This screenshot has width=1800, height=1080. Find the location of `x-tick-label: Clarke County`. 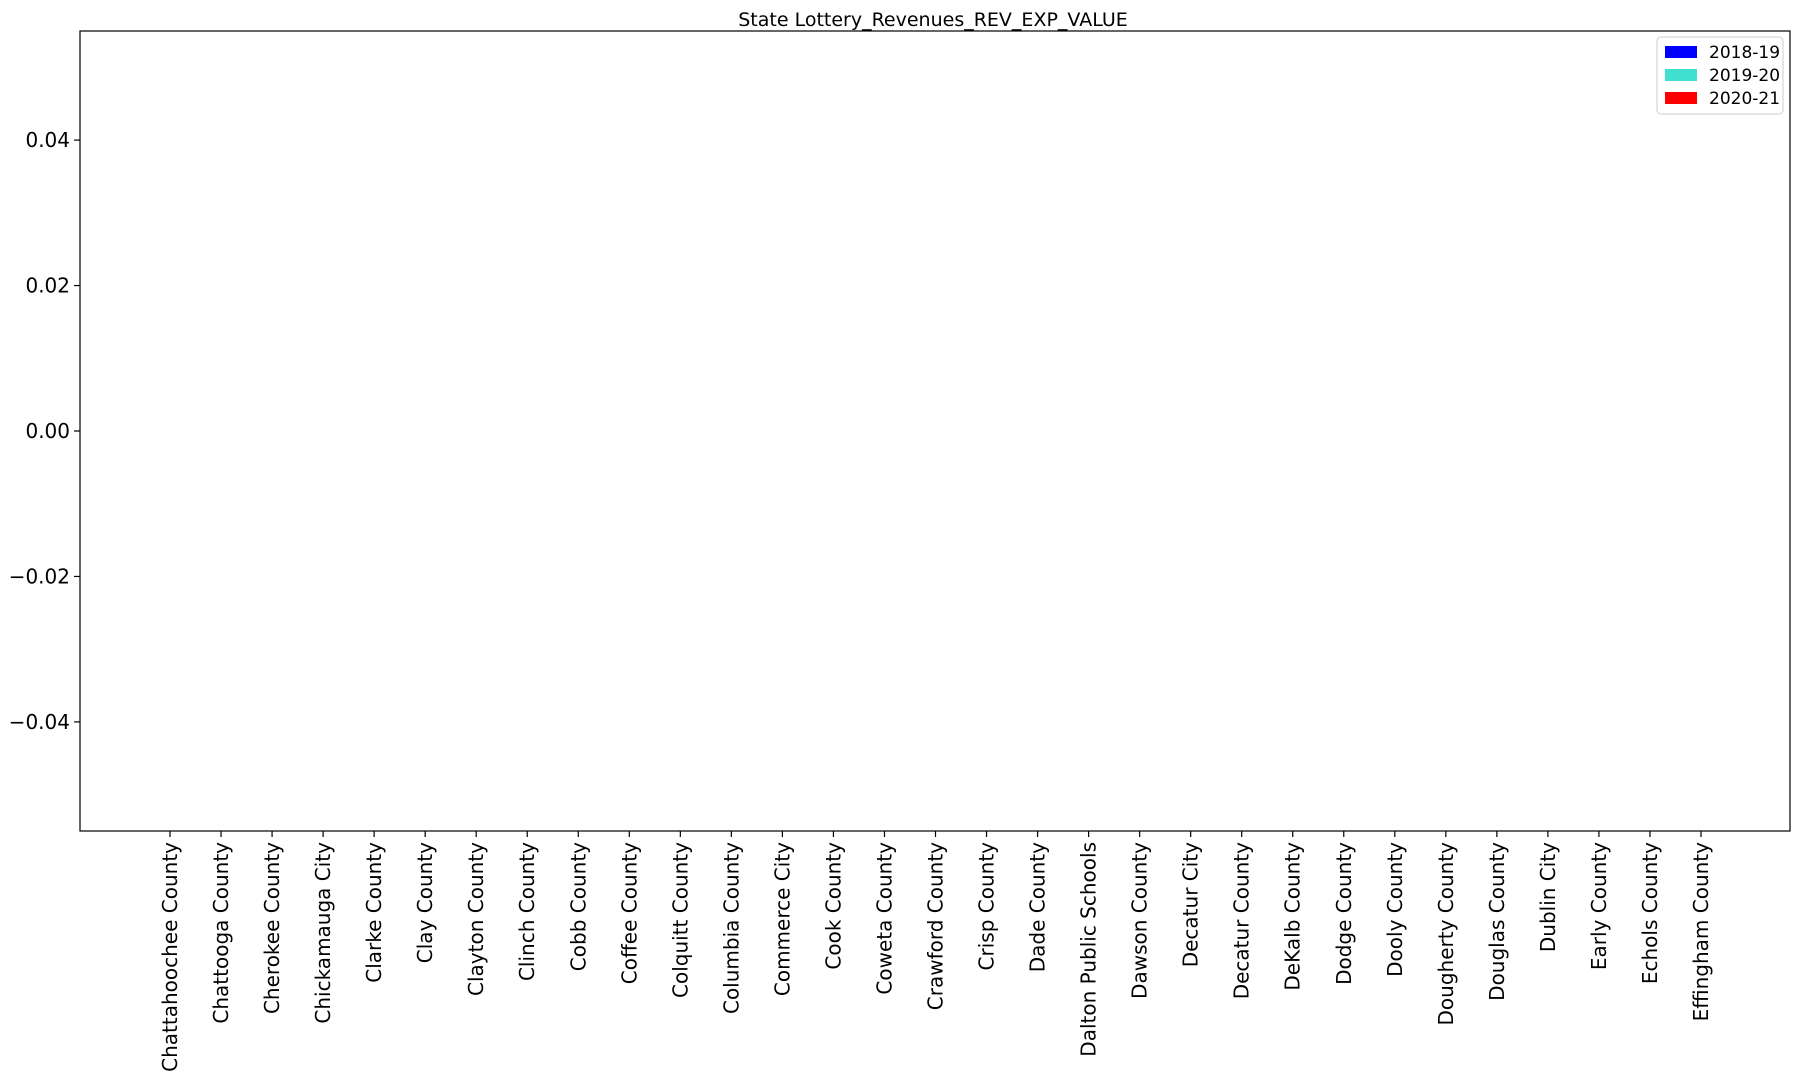

x-tick-label: Clarke County is located at coordinates (374, 912).